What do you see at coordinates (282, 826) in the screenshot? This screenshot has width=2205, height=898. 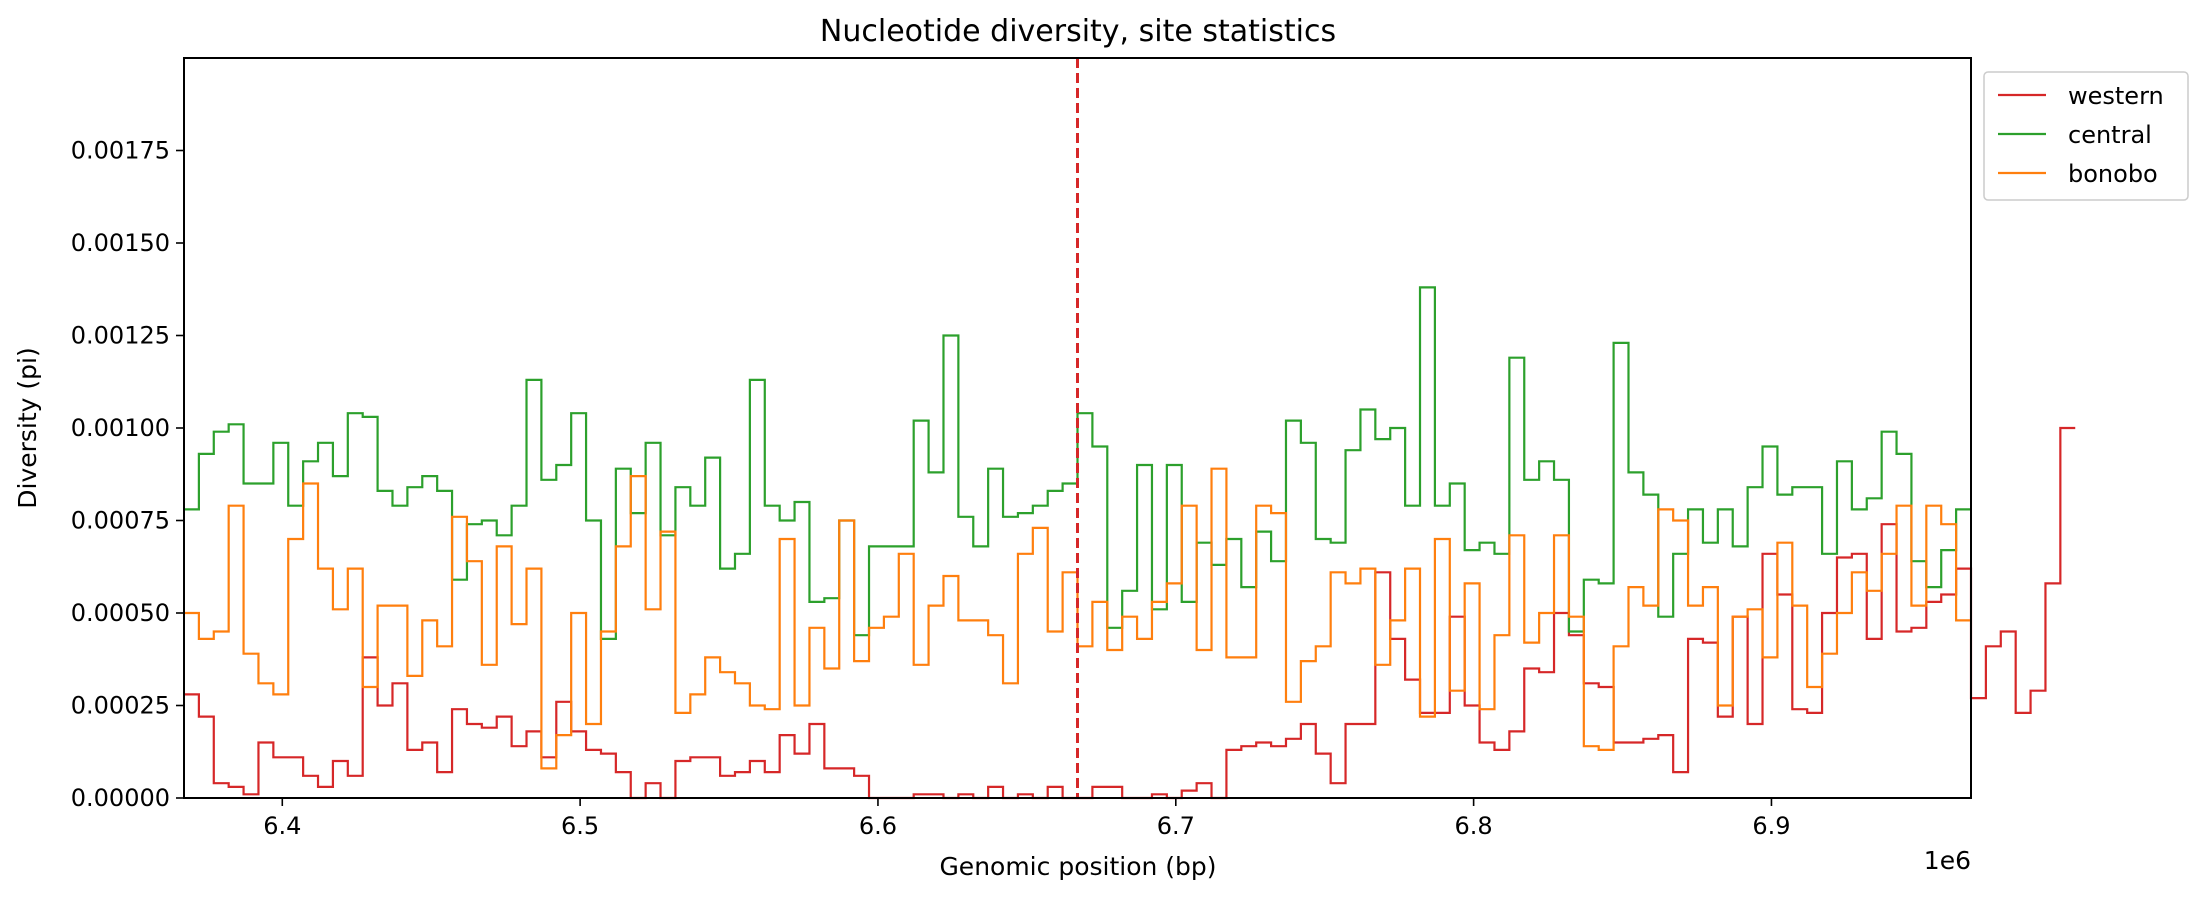 I see `x-tick-label: 6.4` at bounding box center [282, 826].